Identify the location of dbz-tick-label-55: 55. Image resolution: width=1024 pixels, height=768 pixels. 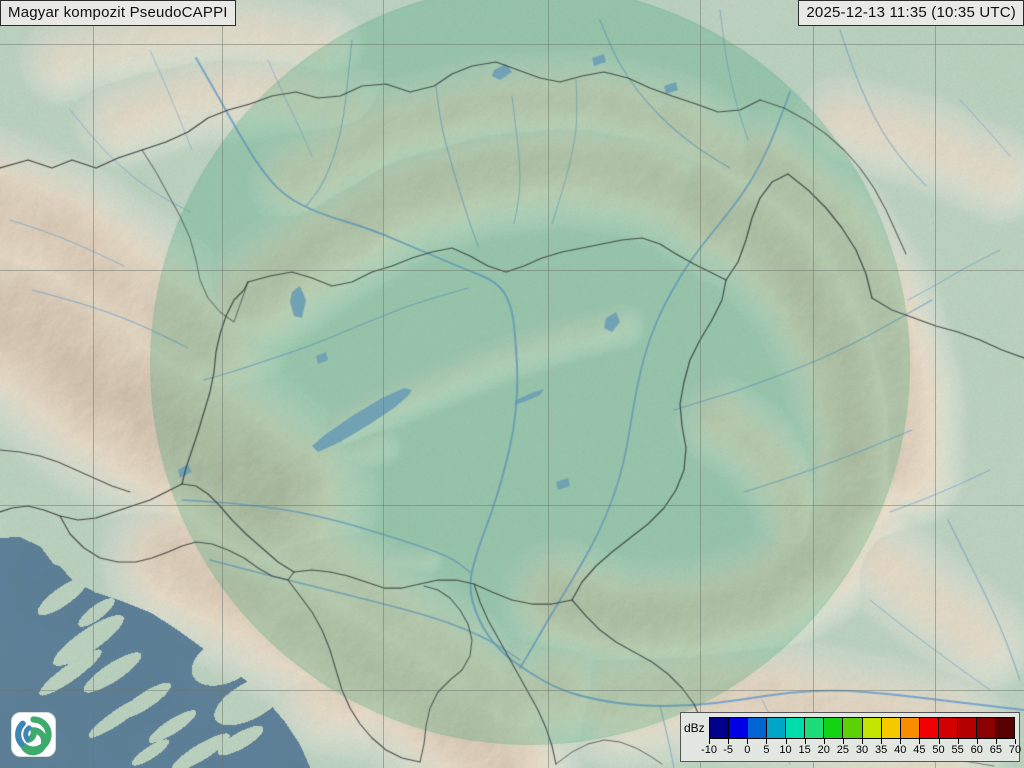
(957, 750).